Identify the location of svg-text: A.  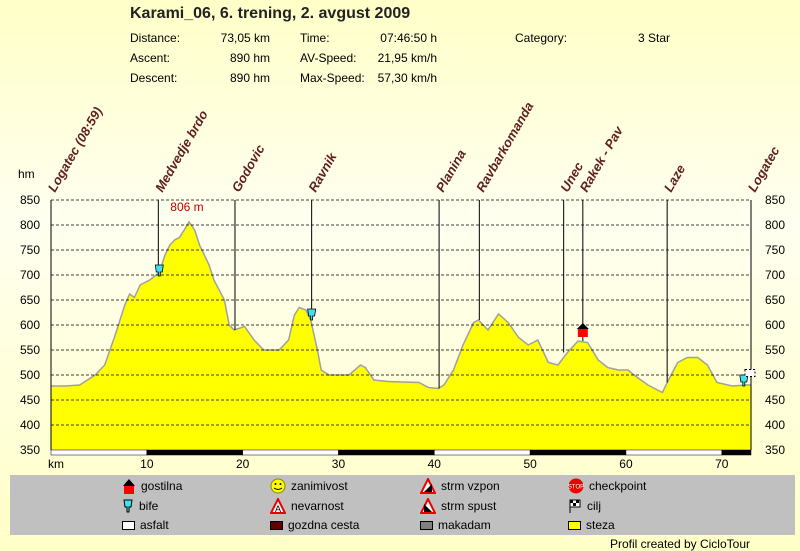
(278, 509).